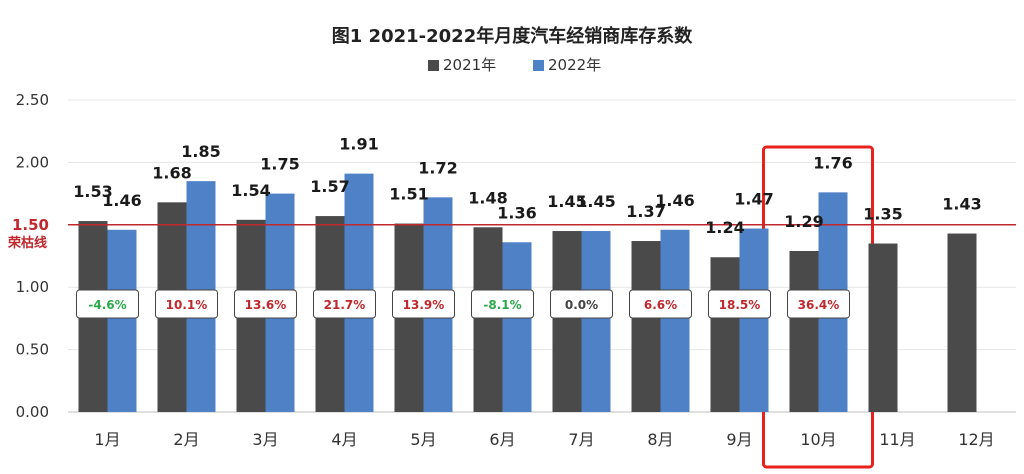 The image size is (1024, 474). What do you see at coordinates (753, 199) in the screenshot?
I see `data-label: 1.47` at bounding box center [753, 199].